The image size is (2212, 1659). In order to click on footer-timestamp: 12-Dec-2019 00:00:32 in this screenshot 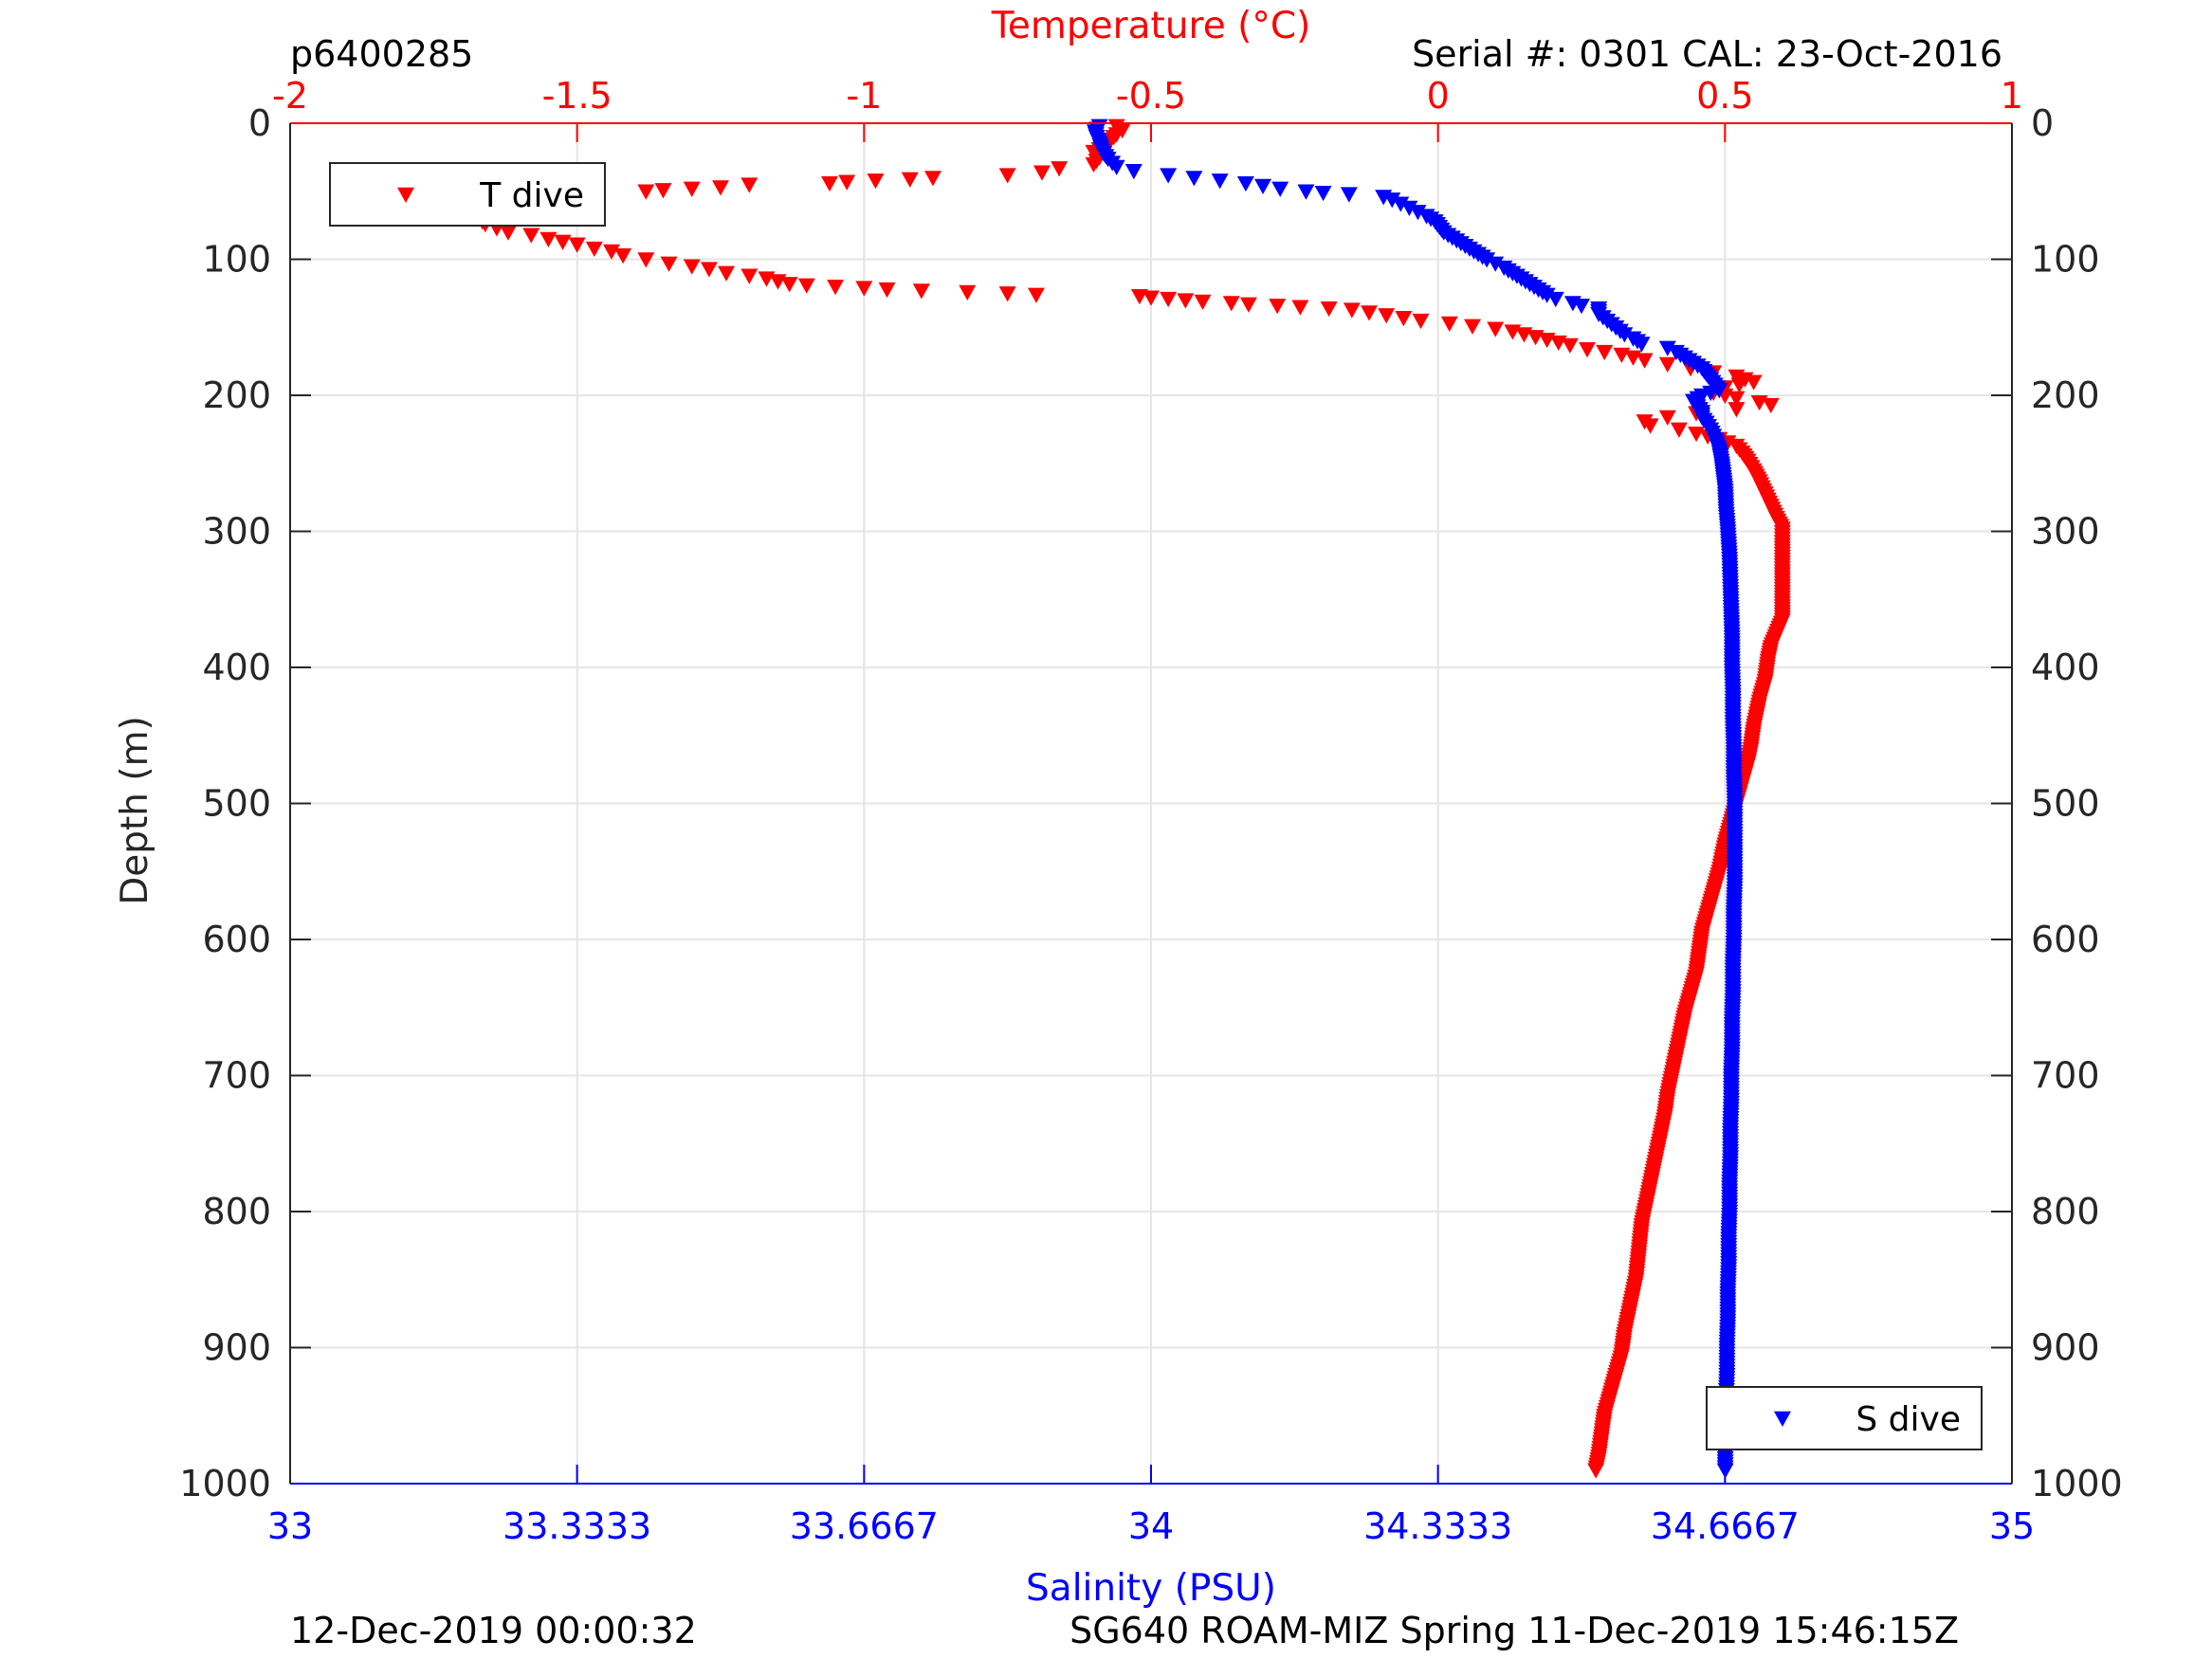, I will do `click(493, 1630)`.